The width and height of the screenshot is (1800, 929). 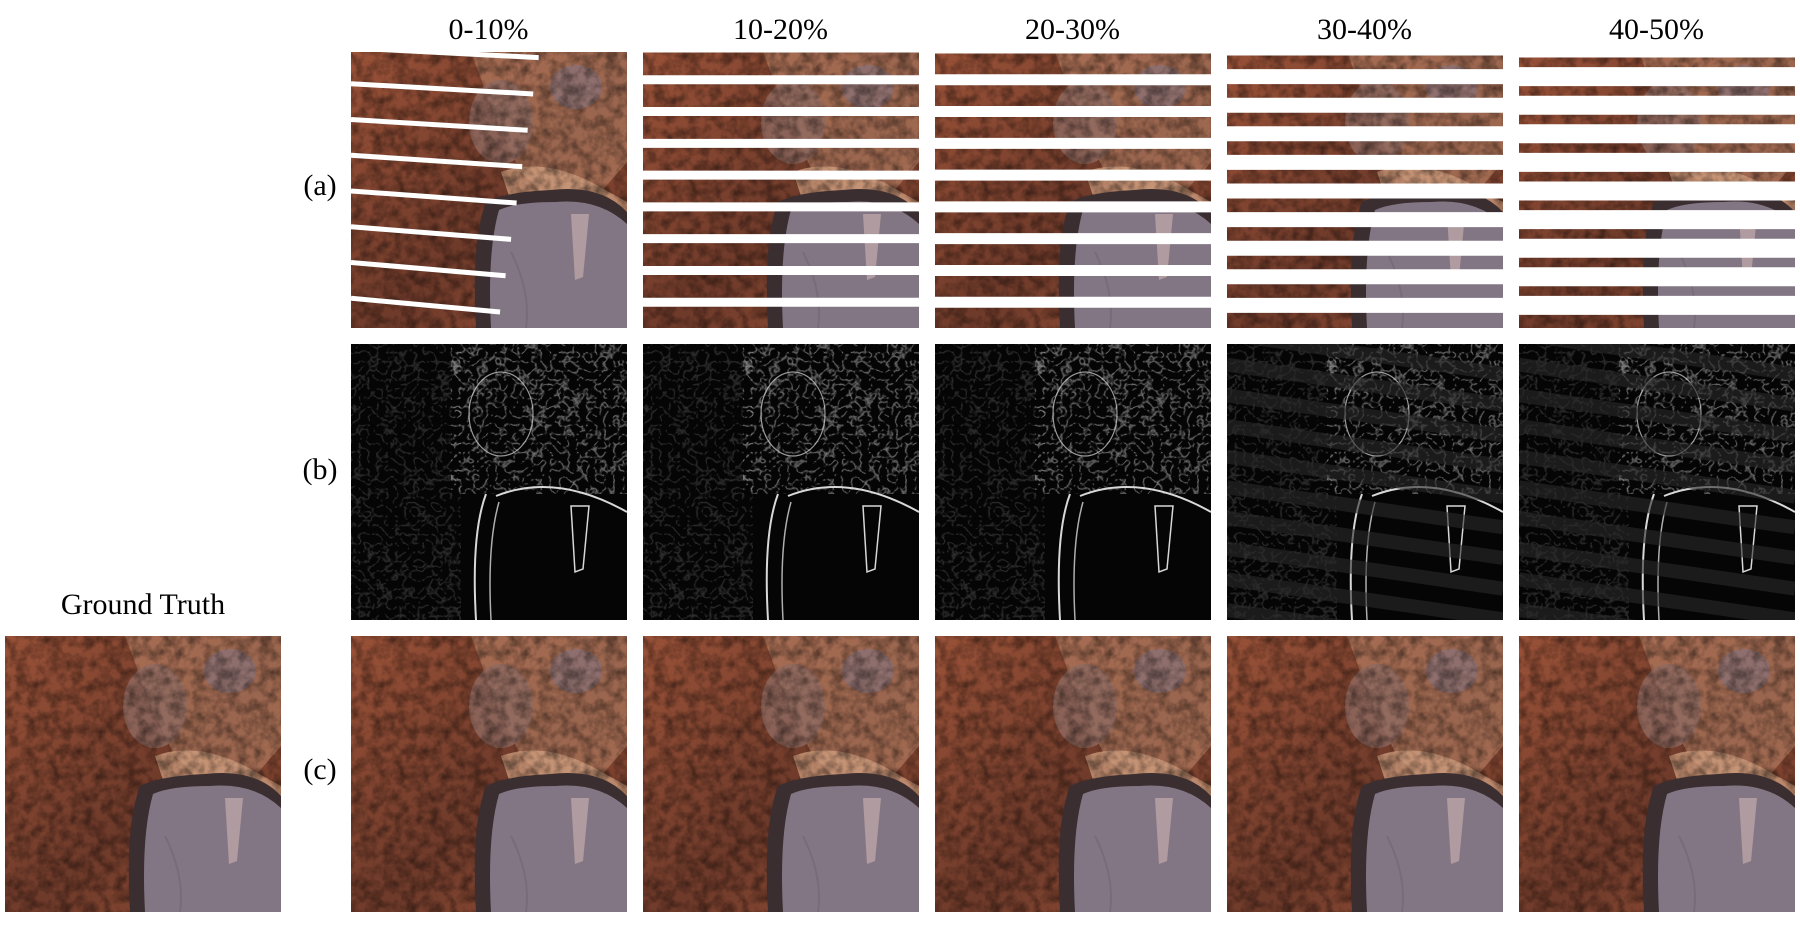 What do you see at coordinates (320, 469) in the screenshot?
I see `row-label-b: (b)` at bounding box center [320, 469].